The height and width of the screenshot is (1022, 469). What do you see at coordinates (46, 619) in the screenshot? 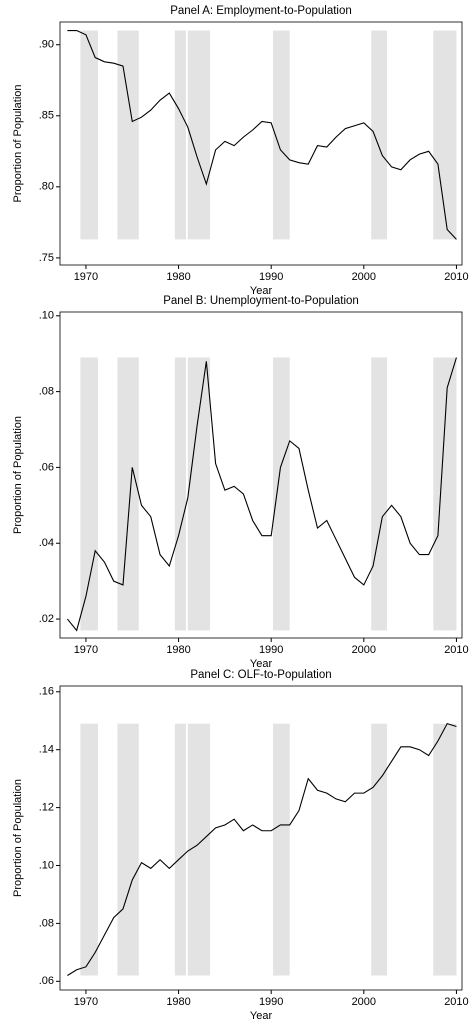
I see `y-tick-label: .02` at bounding box center [46, 619].